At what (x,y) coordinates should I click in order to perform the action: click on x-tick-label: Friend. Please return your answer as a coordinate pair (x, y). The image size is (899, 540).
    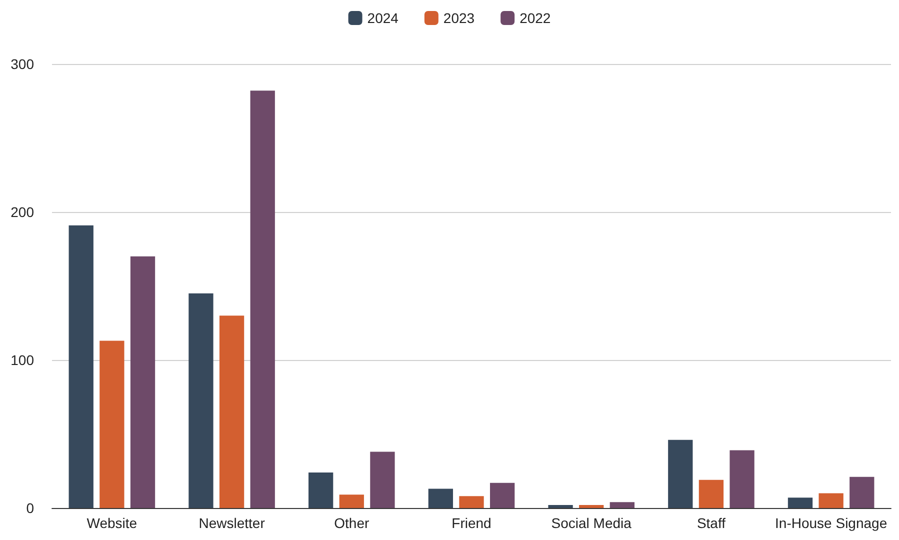
    Looking at the image, I should click on (472, 523).